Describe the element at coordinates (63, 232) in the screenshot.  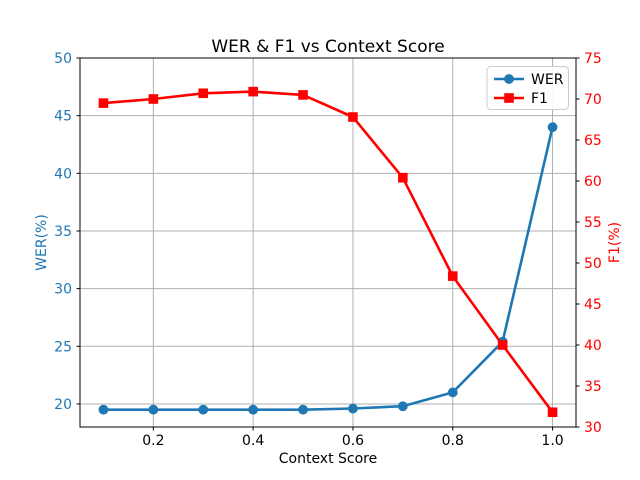
I see `y-left-tick-label: 35` at that location.